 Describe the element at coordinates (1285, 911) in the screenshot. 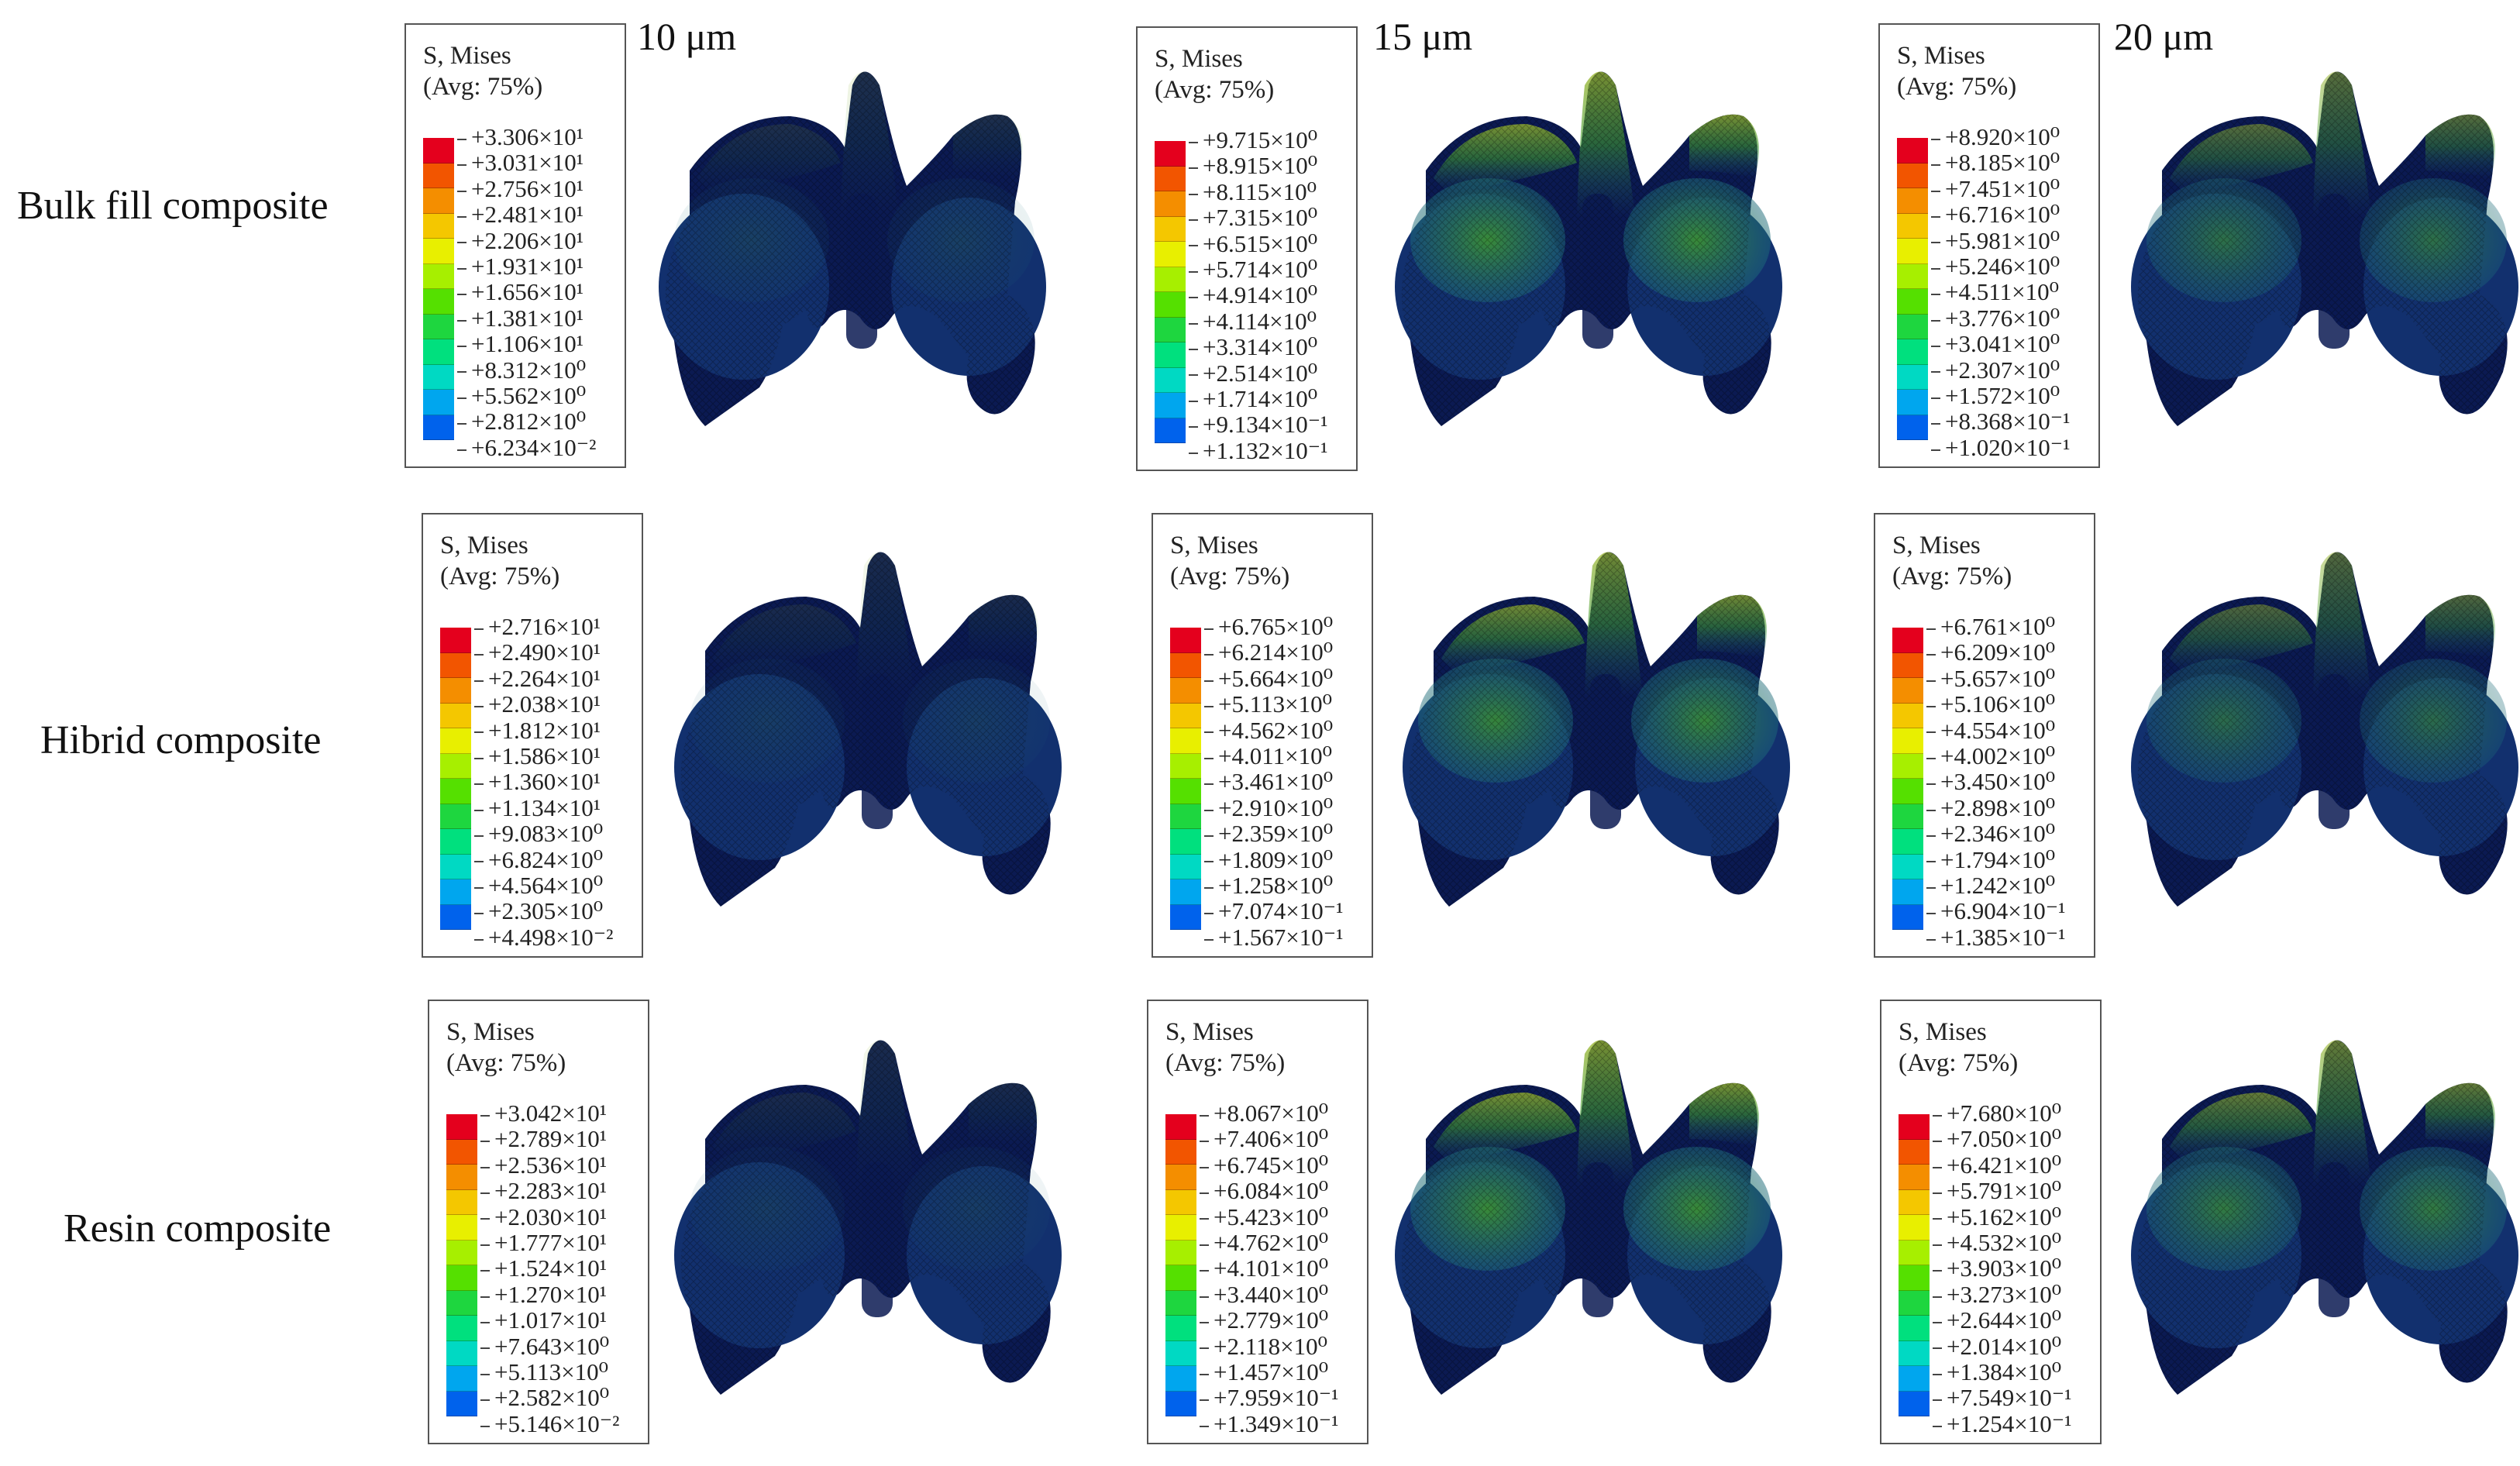

I see `legend-value: +7.074×10⁻¹` at that location.